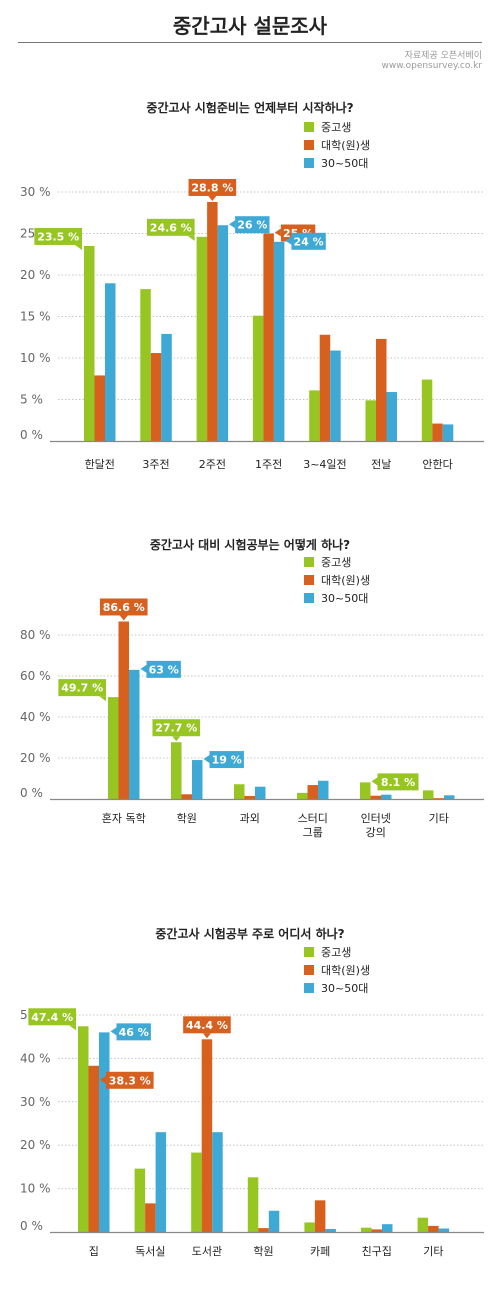  Describe the element at coordinates (443, 56) in the screenshot. I see `source-credit: 자료제공 오픈서베이` at that location.